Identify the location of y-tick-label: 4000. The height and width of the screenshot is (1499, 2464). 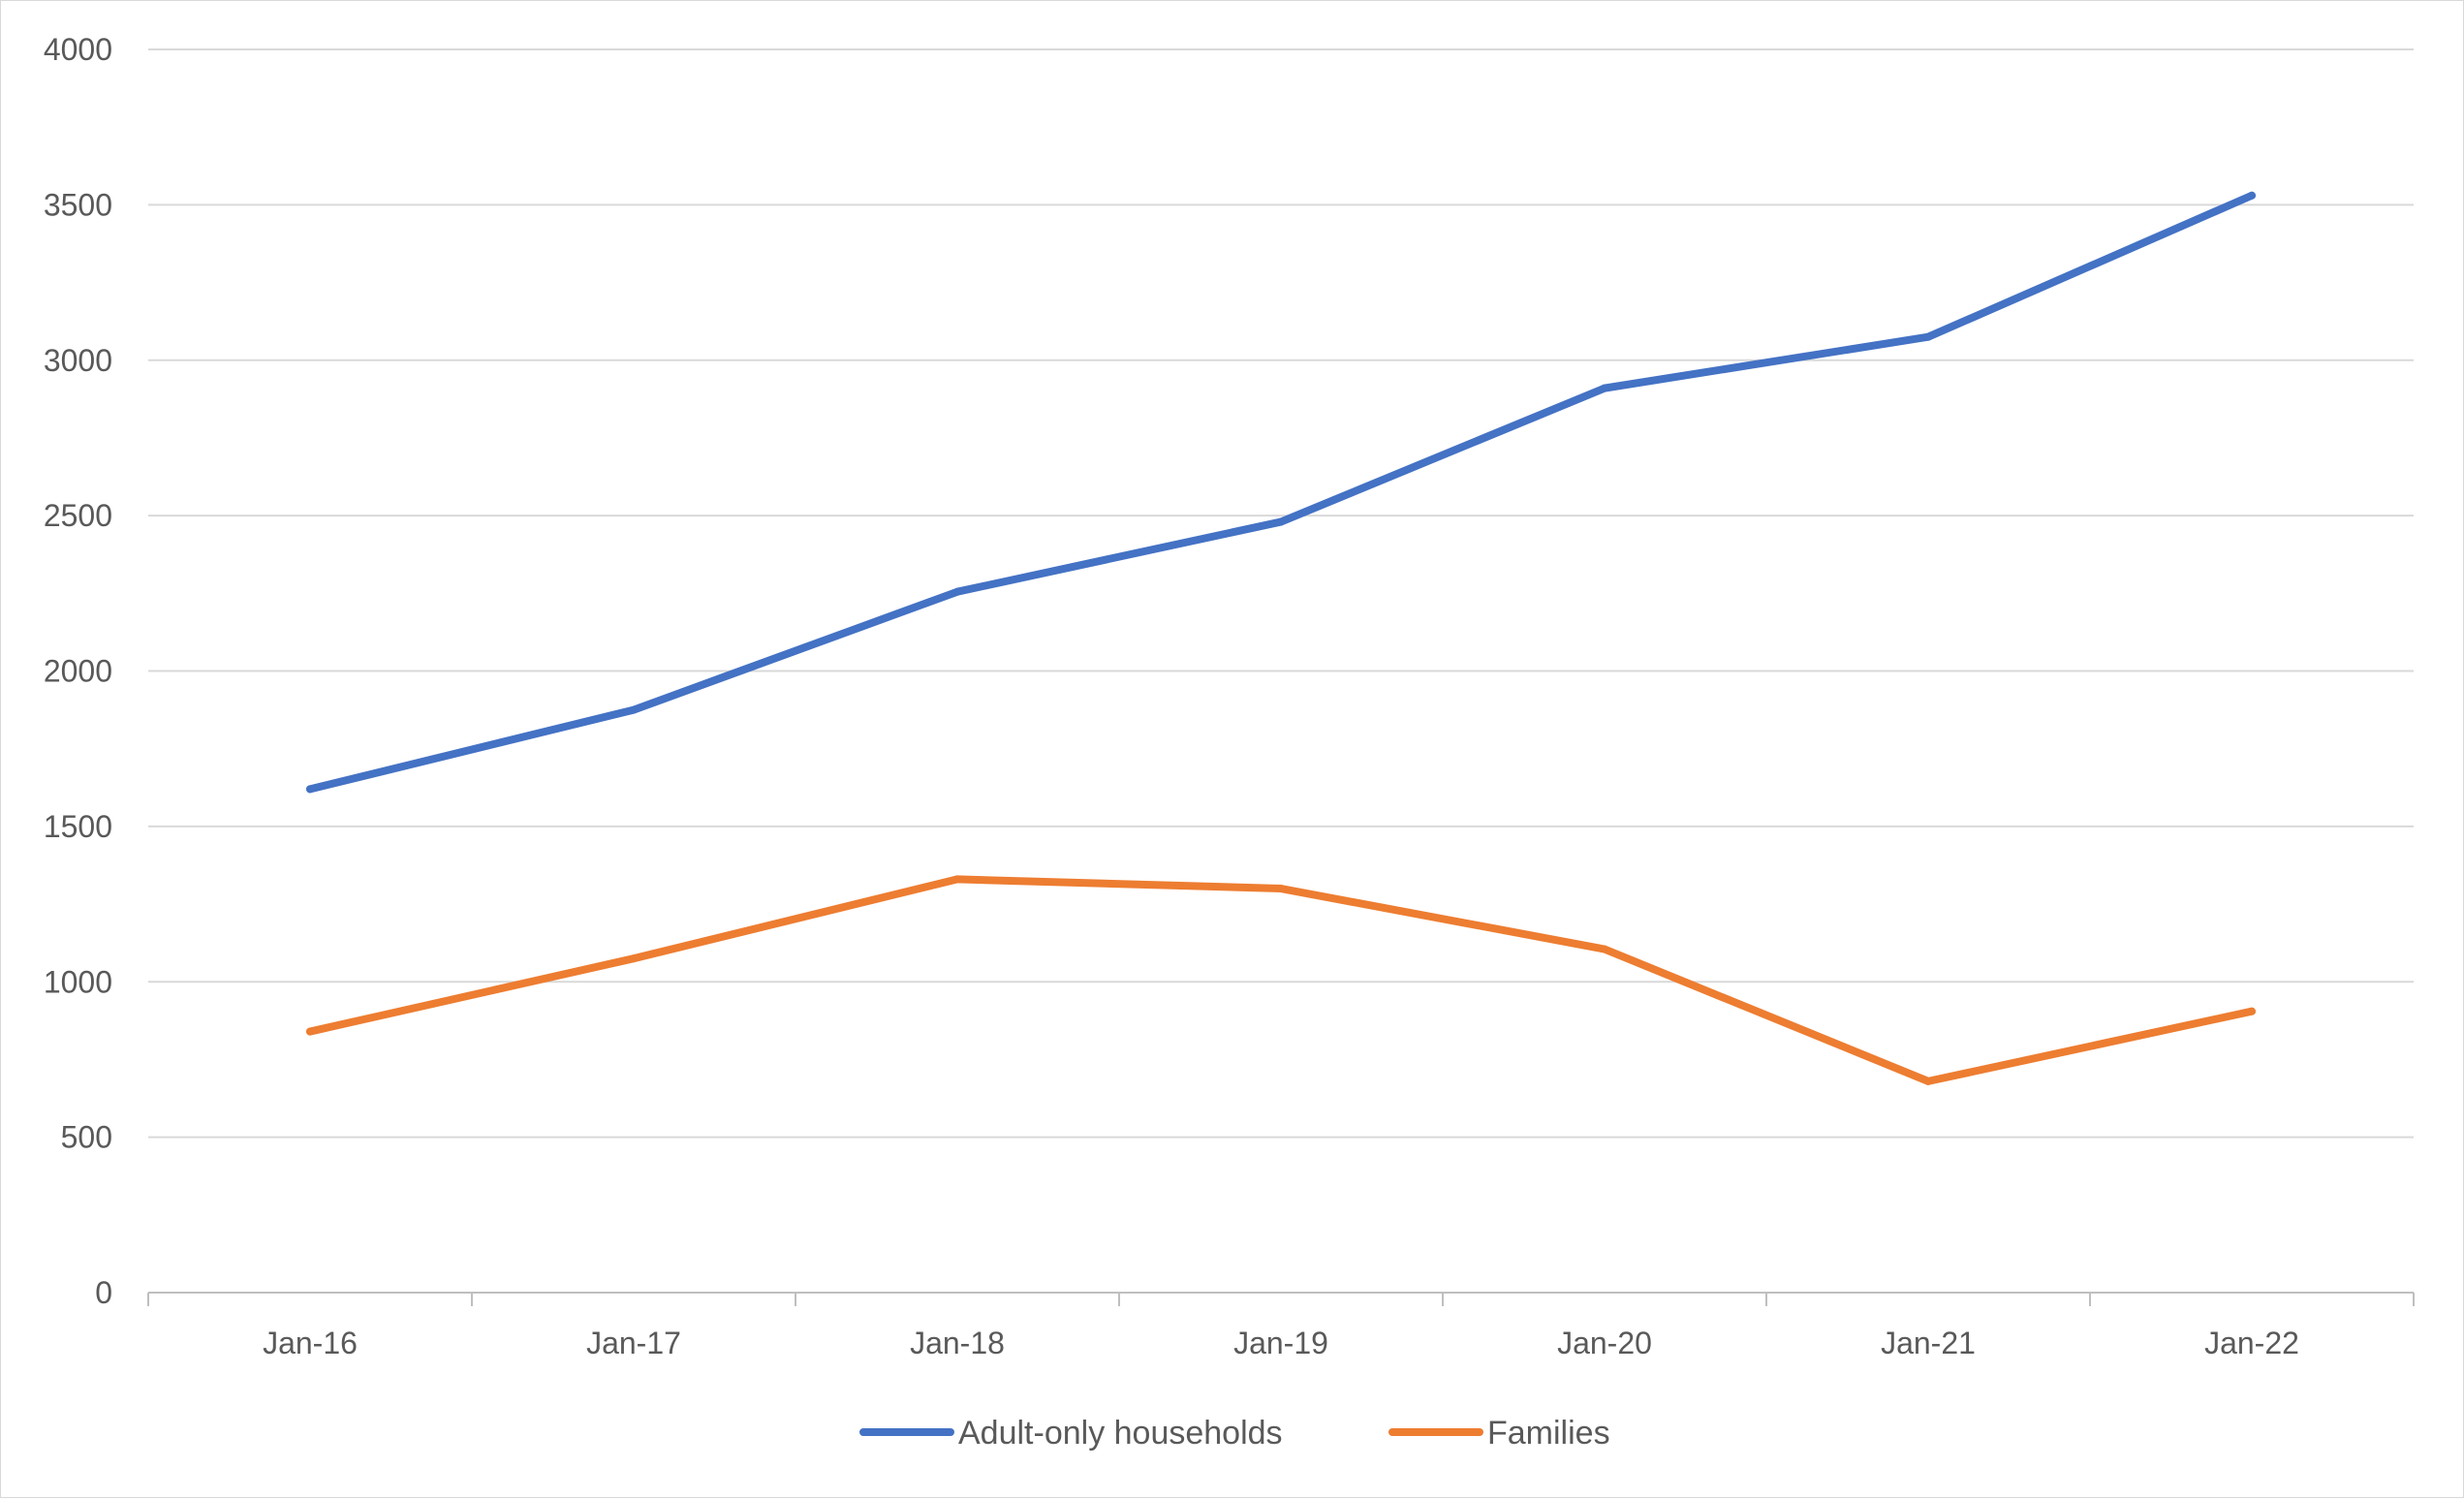
(78, 49).